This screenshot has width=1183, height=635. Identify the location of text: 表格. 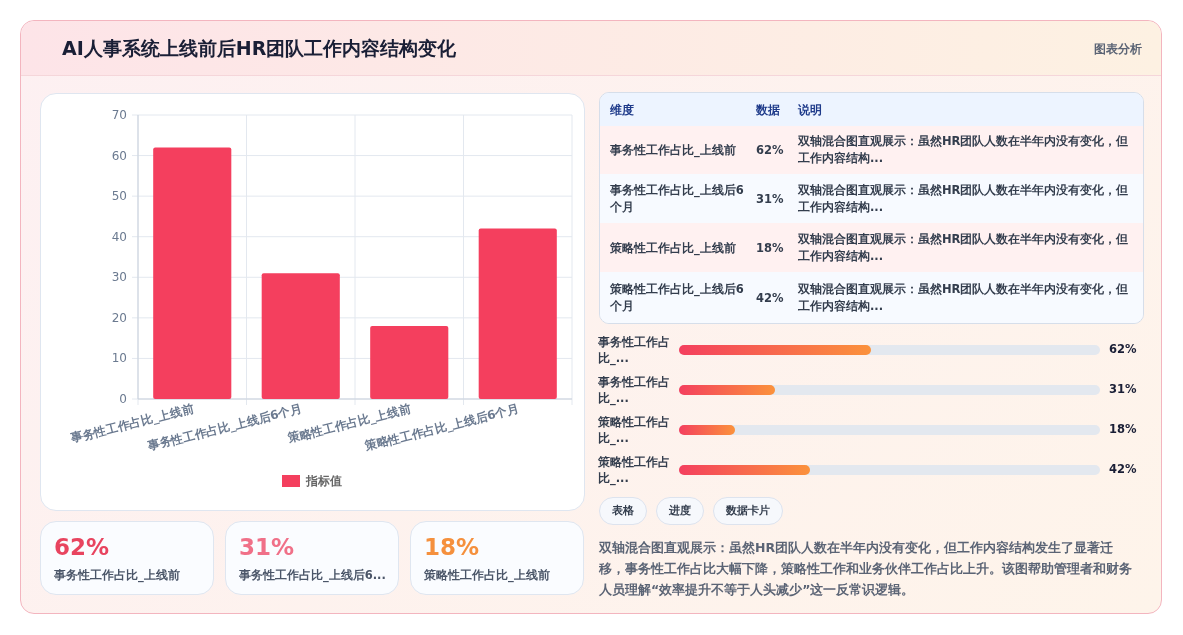
(623, 511).